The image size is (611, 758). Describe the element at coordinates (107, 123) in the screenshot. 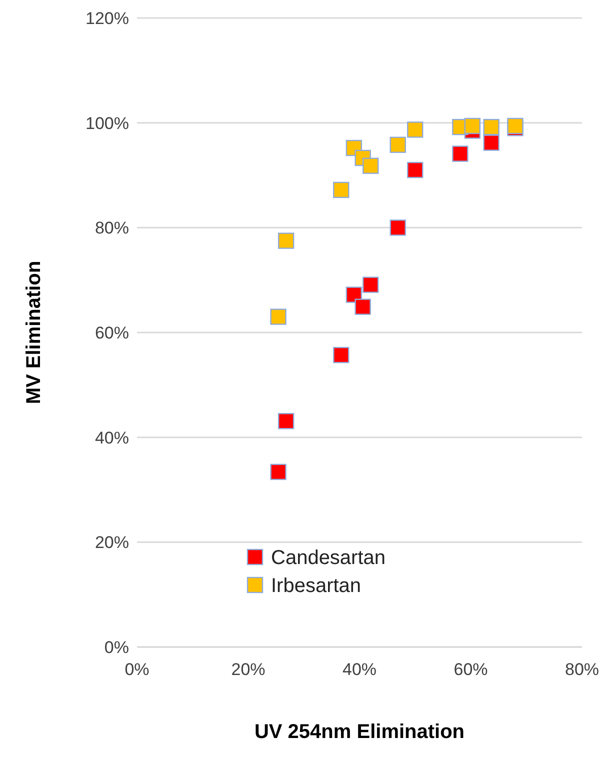

I see `y-tick-label: 100%` at that location.